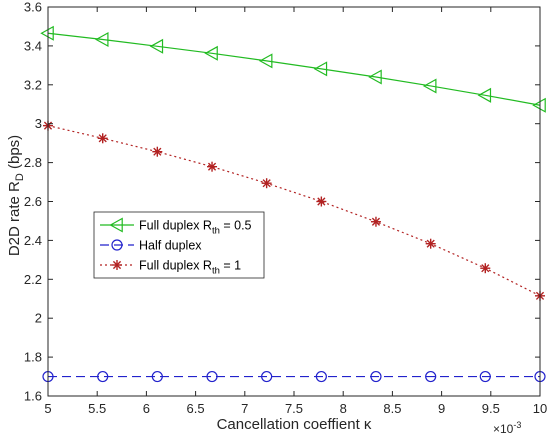 This screenshot has width=550, height=439. Describe the element at coordinates (236, 226) in the screenshot. I see `legend-label-tail: = 0.5` at that location.